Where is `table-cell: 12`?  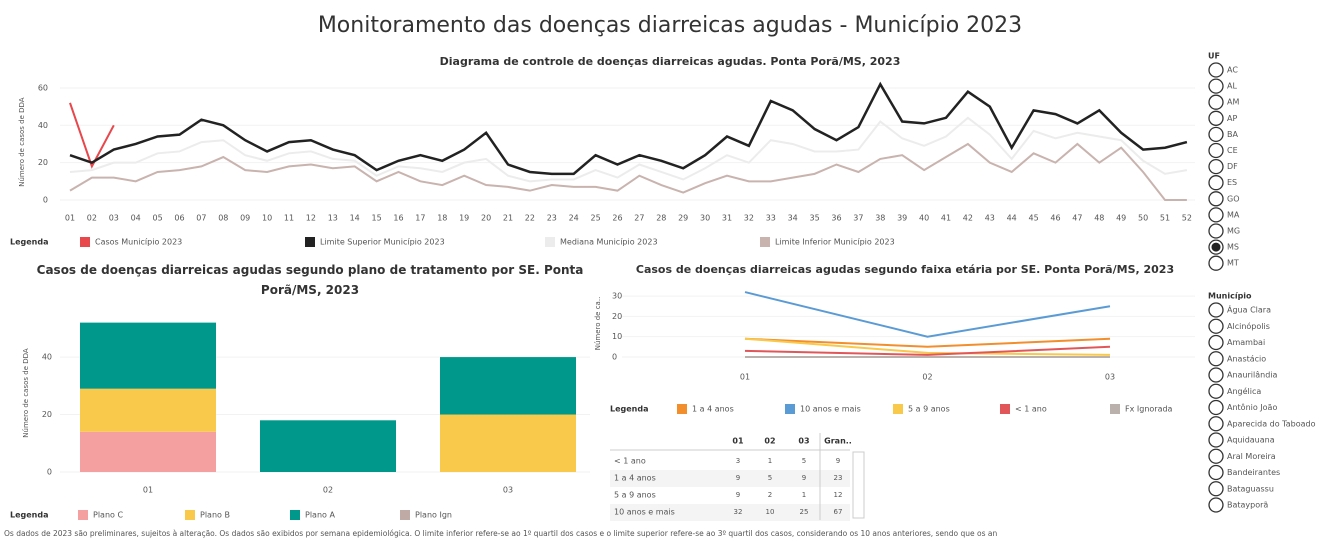
table-cell: 12 is located at coordinates (838, 495).